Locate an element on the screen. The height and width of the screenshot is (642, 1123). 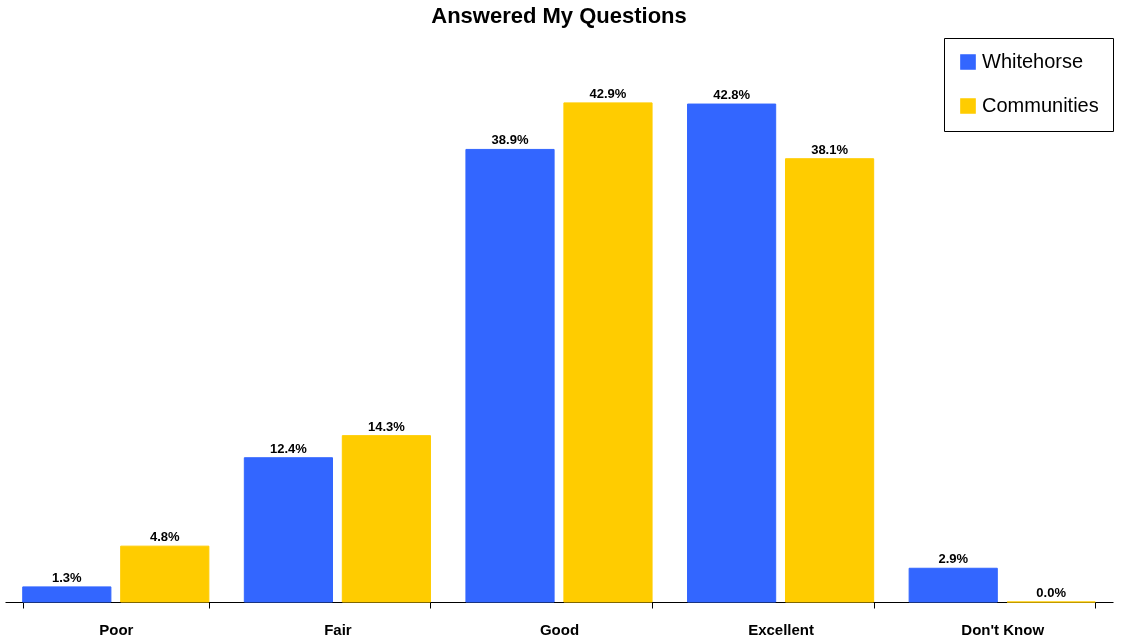
chart-title: Answered My Questions is located at coordinates (559, 15).